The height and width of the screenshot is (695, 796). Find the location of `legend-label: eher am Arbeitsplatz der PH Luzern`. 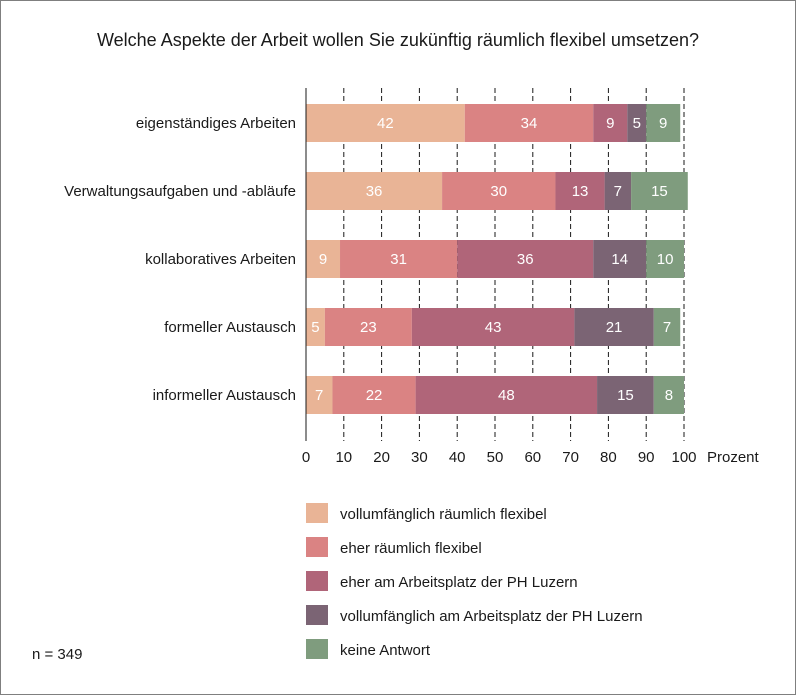

legend-label: eher am Arbeitsplatz der PH Luzern is located at coordinates (459, 582).